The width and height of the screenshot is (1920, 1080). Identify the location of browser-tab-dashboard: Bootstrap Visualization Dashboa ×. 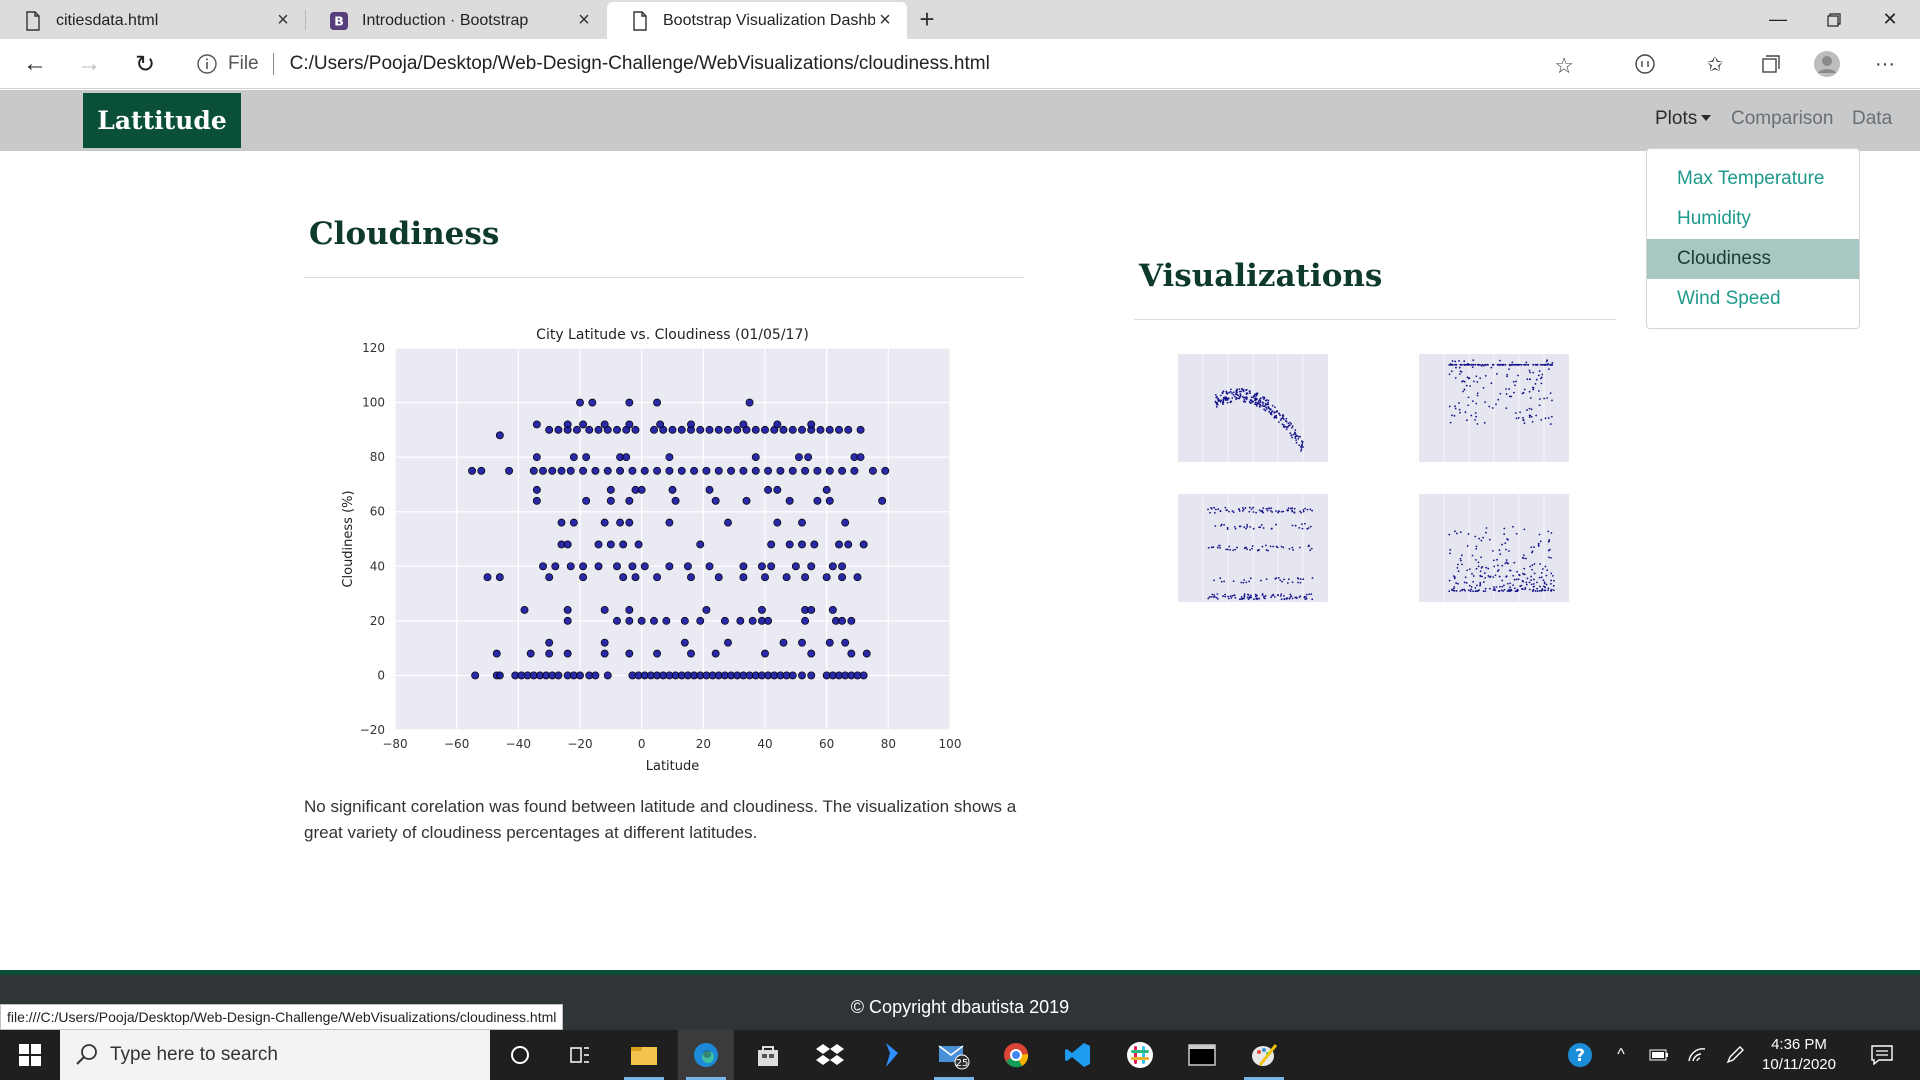
(757, 20).